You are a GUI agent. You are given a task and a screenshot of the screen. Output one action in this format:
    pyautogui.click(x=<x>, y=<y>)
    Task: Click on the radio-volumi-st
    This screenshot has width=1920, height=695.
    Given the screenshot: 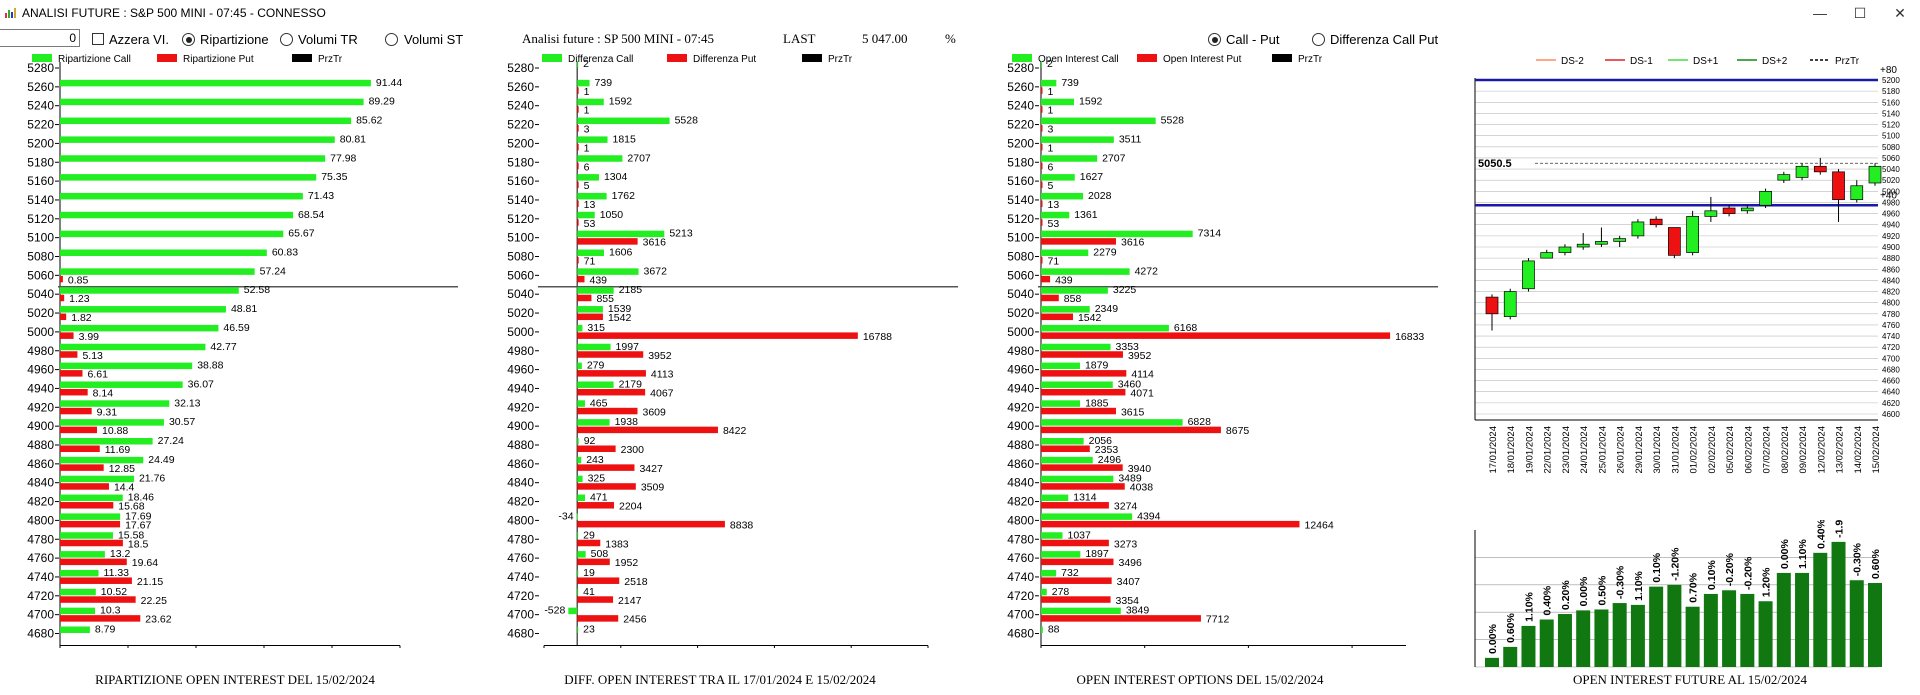 What is the action you would take?
    pyautogui.click(x=391, y=39)
    